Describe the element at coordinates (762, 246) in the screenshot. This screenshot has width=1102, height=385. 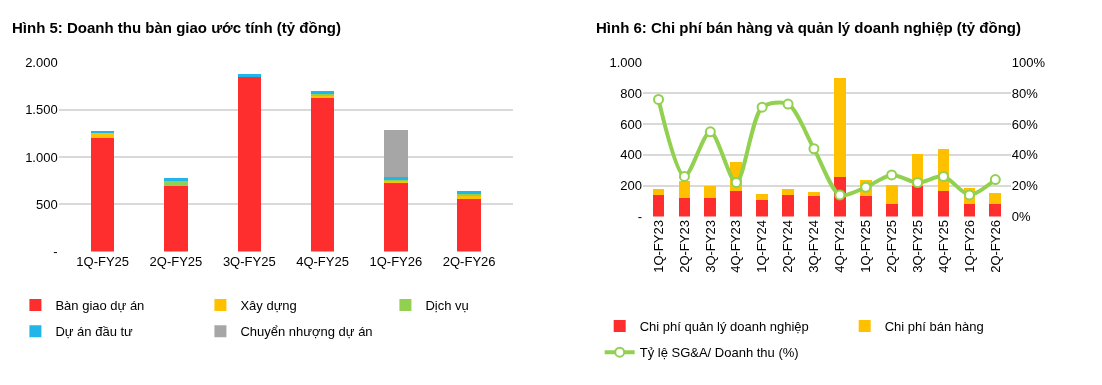
I see `x-tick-label: 1Q-FY24` at that location.